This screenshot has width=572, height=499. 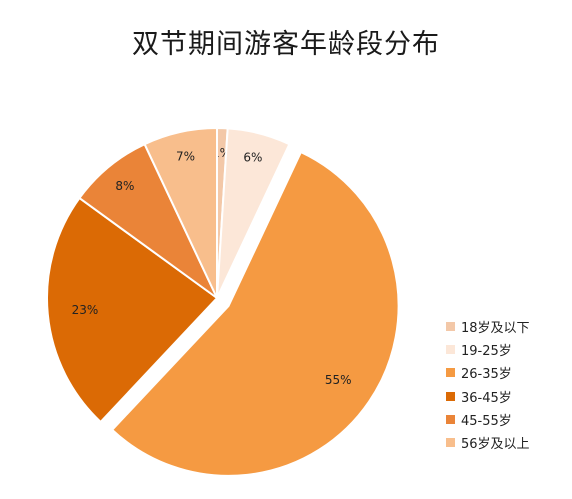 I want to click on legend-item: 18岁及以下, so click(x=488, y=327).